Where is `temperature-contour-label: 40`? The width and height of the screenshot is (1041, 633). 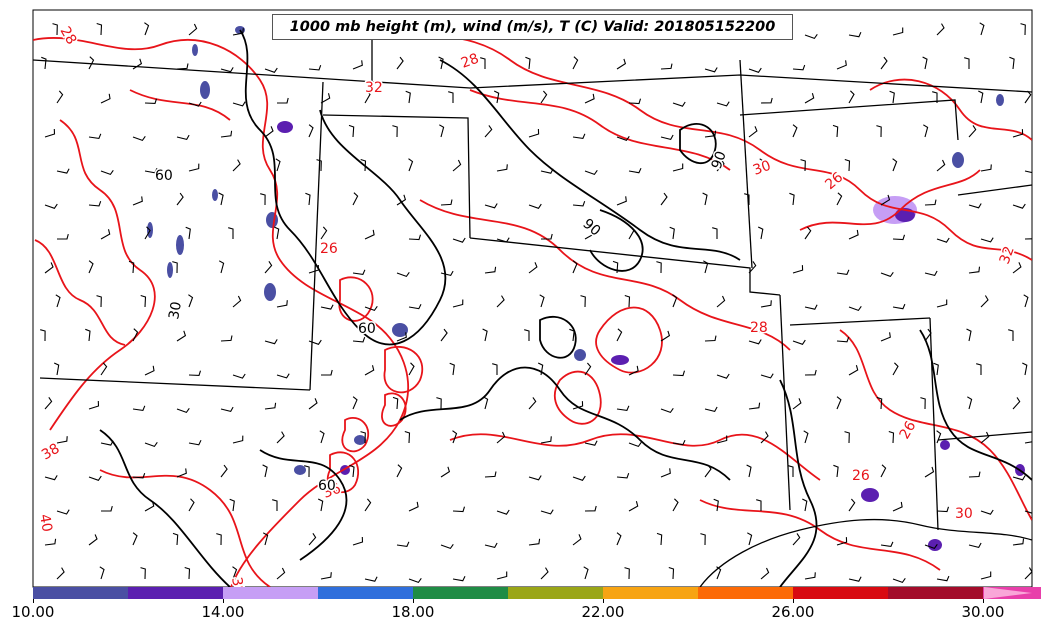 temperature-contour-label: 40 is located at coordinates (45, 523).